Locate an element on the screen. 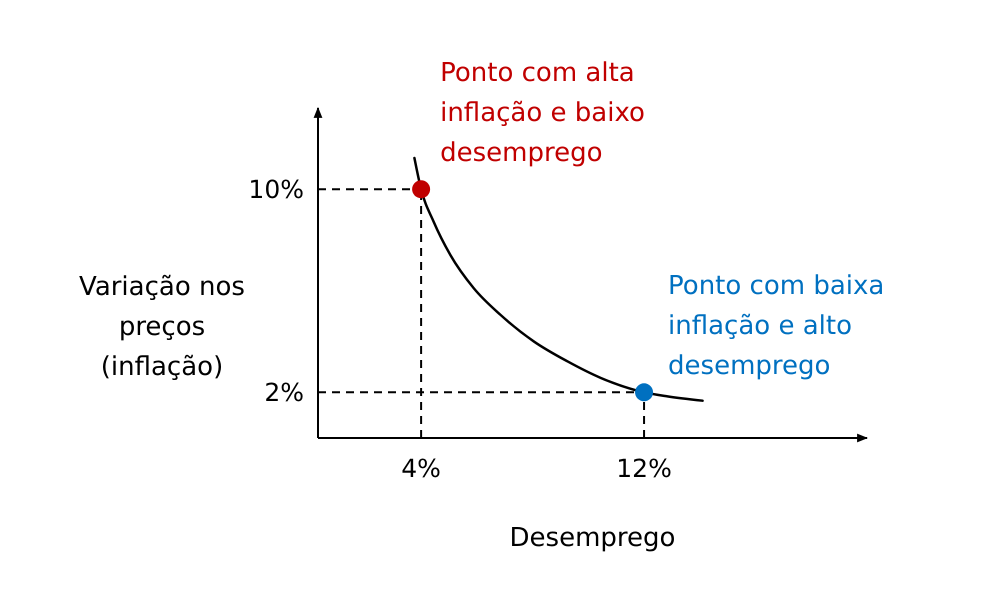 Image resolution: width=1000 pixels, height=598 pixels. y-tick-label: 10% is located at coordinates (276, 189).